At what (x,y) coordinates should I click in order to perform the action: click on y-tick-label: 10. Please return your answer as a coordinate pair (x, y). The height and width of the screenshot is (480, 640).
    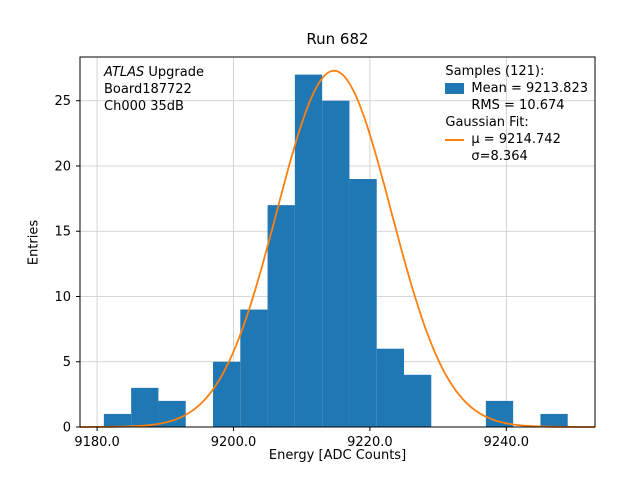
    Looking at the image, I should click on (62, 297).